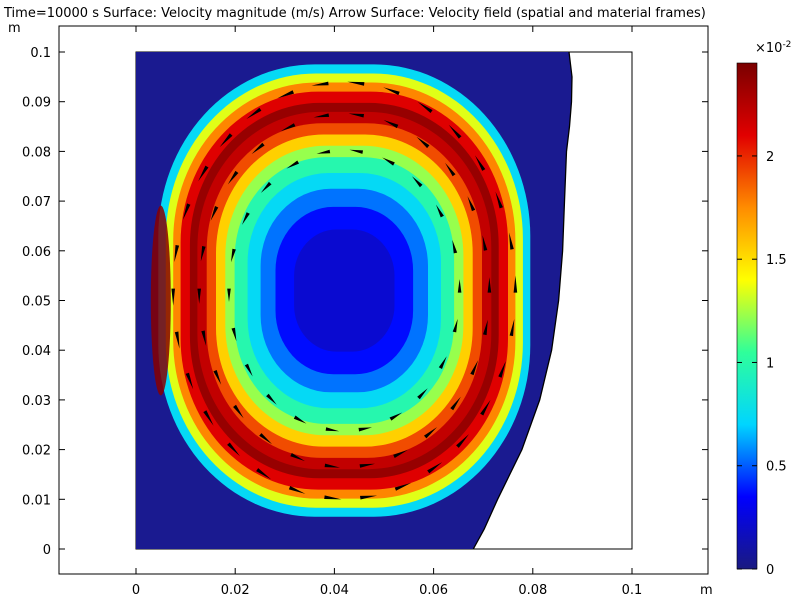 This screenshot has height=599, width=801. I want to click on colorbar-tick-label: 0, so click(770, 570).